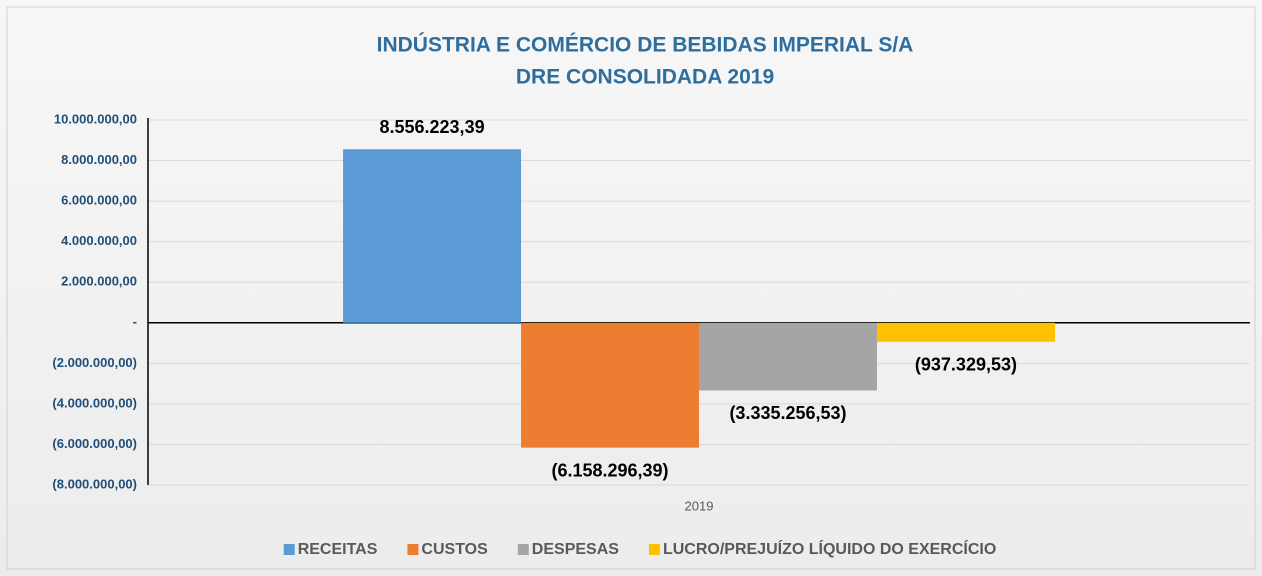 Image resolution: width=1262 pixels, height=576 pixels. What do you see at coordinates (966, 365) in the screenshot?
I see `data-label: (937.329,53)` at bounding box center [966, 365].